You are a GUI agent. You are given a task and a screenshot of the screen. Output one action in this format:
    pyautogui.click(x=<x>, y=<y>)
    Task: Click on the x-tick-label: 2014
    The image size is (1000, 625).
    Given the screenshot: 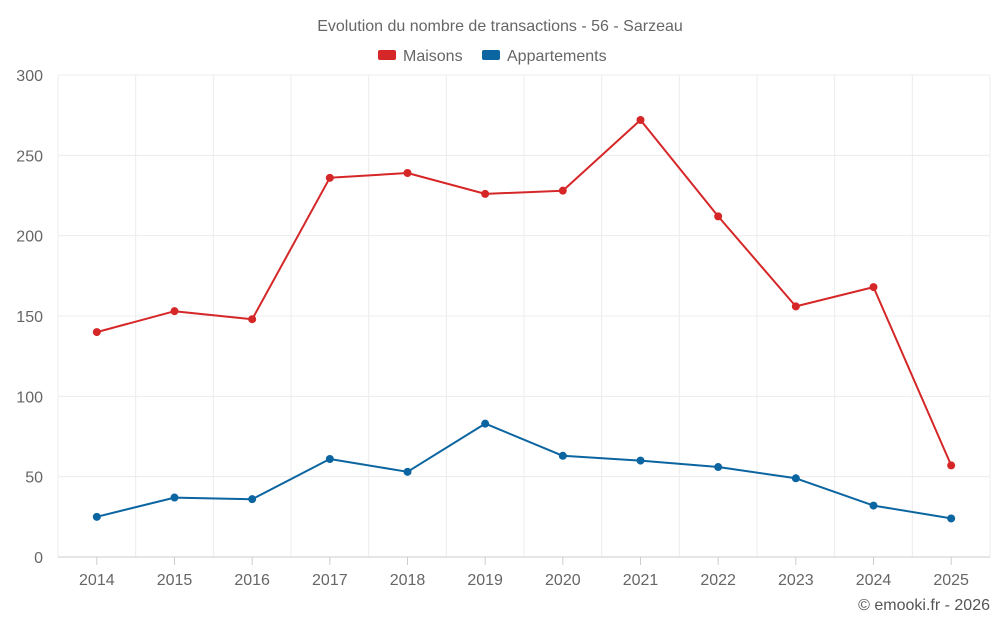 What is the action you would take?
    pyautogui.click(x=97, y=580)
    